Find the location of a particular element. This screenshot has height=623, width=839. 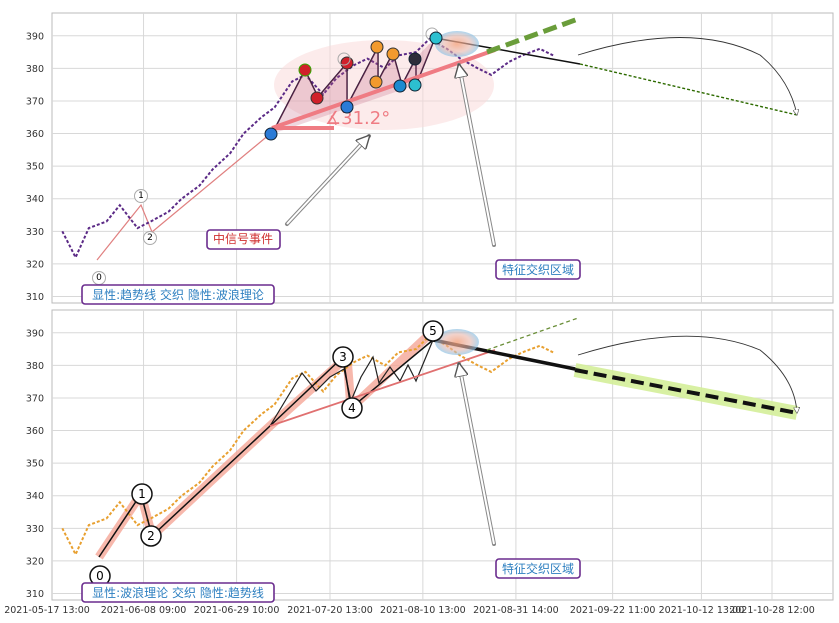

svg-text: 5 is located at coordinates (433, 331).